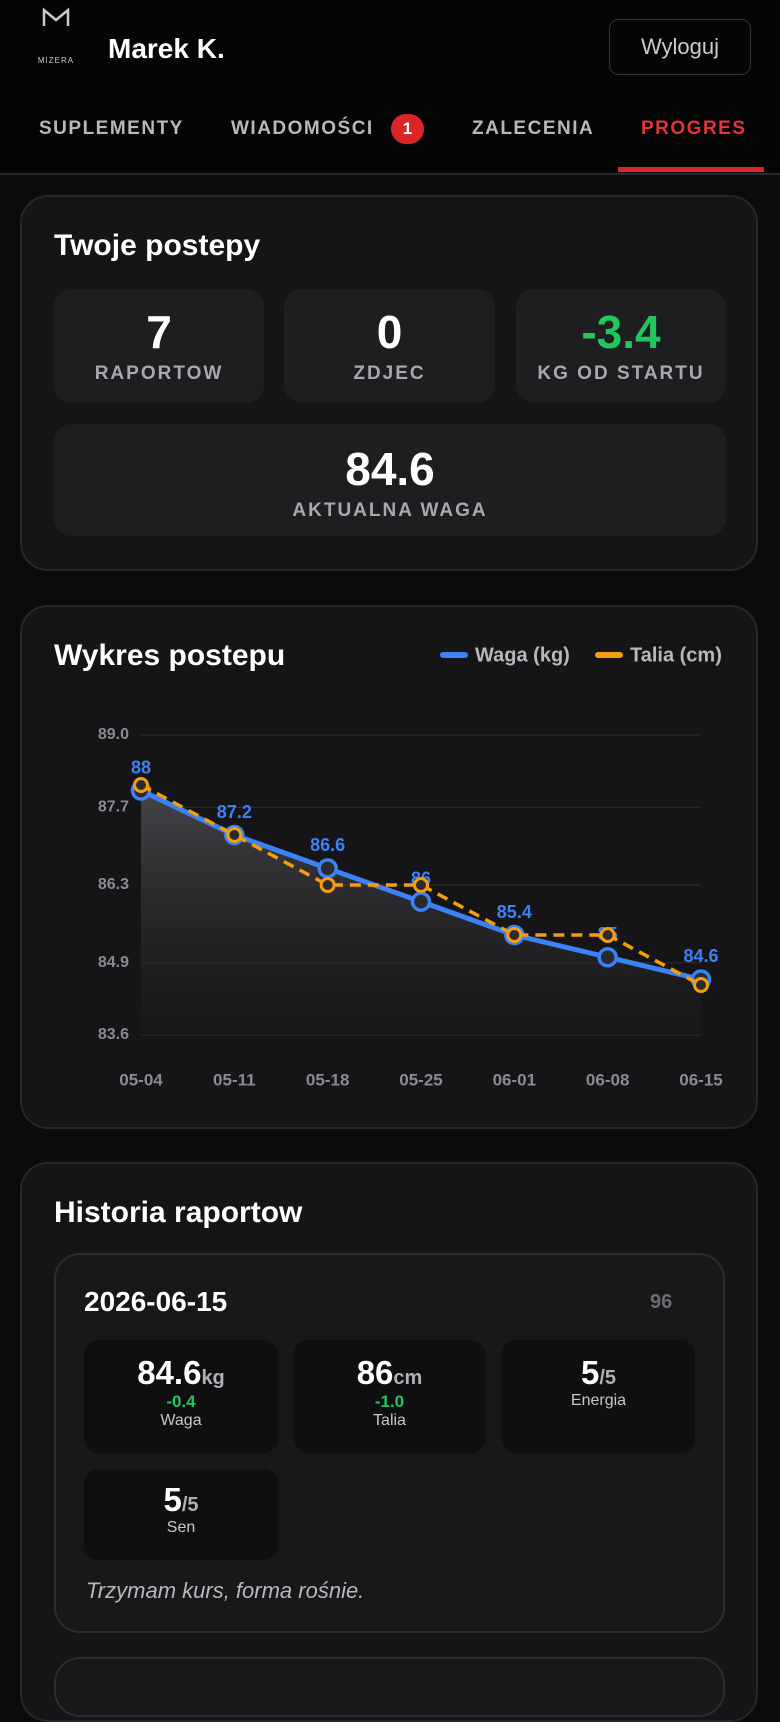  I want to click on metric-delta: -0.4, so click(181, 1401).